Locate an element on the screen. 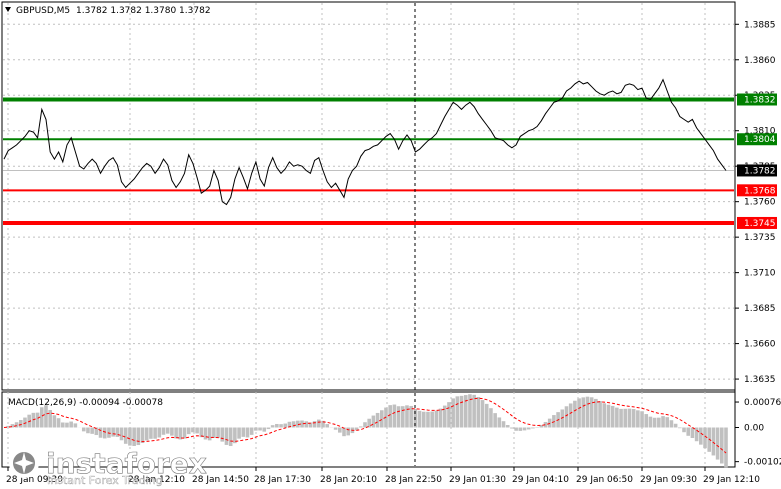  x-tick-label: 28 Jan 22:50 is located at coordinates (413, 480).